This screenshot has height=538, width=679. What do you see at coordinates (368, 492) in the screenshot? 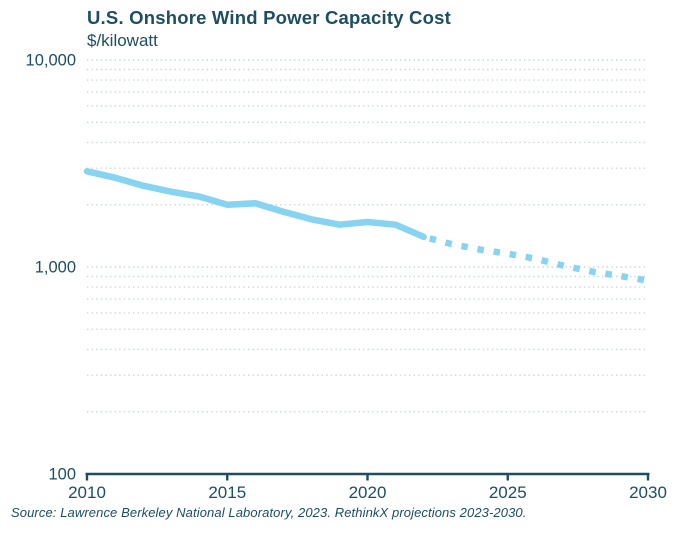
I see `x-tick-label: 2020` at bounding box center [368, 492].